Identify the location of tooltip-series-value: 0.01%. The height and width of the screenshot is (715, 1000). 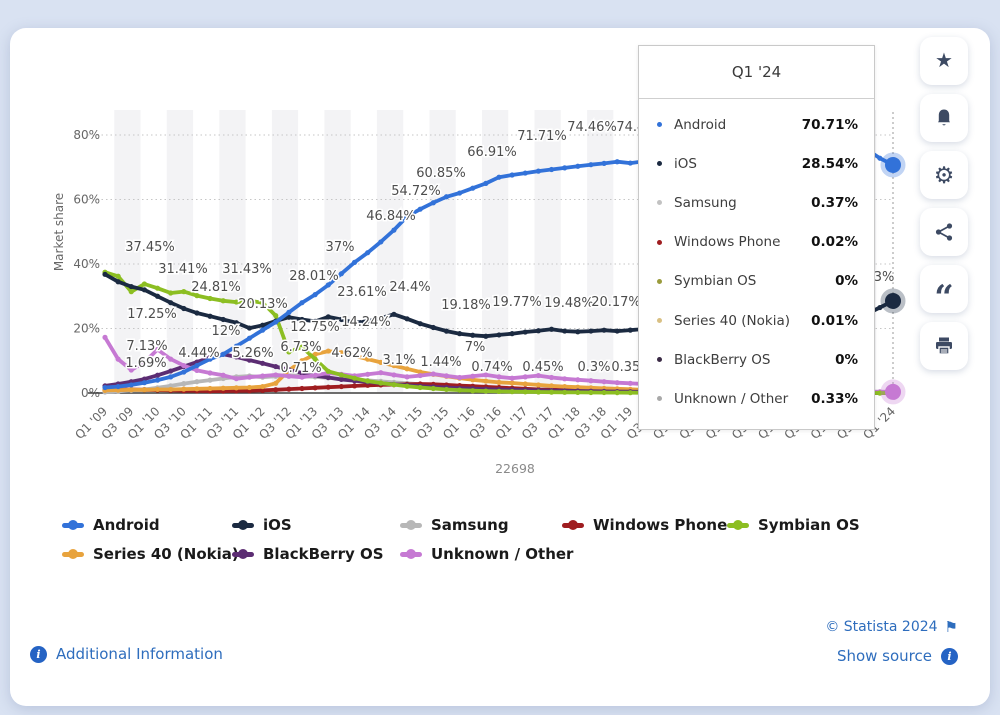
(834, 320).